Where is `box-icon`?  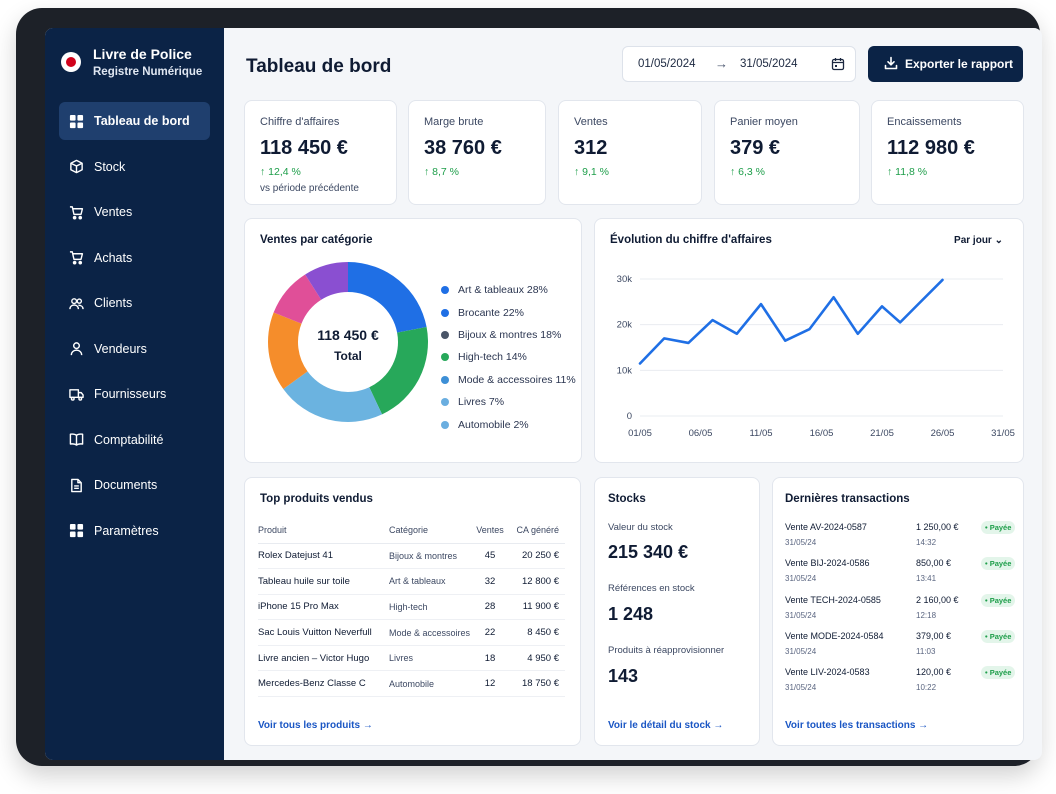 box-icon is located at coordinates (76, 167).